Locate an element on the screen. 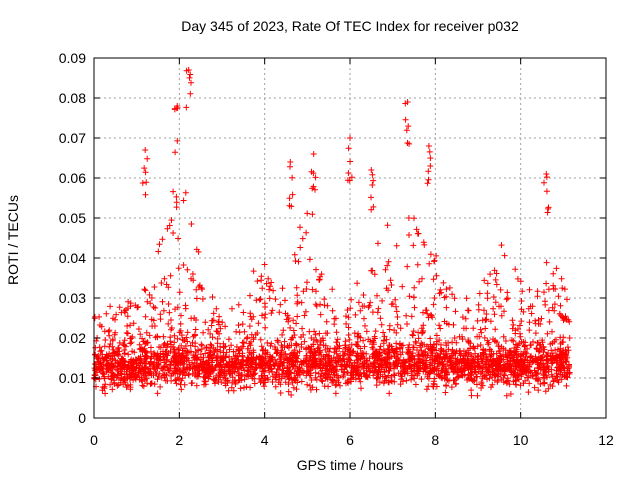 The height and width of the screenshot is (480, 640). y-tick-label: 0.06 is located at coordinates (72, 178).